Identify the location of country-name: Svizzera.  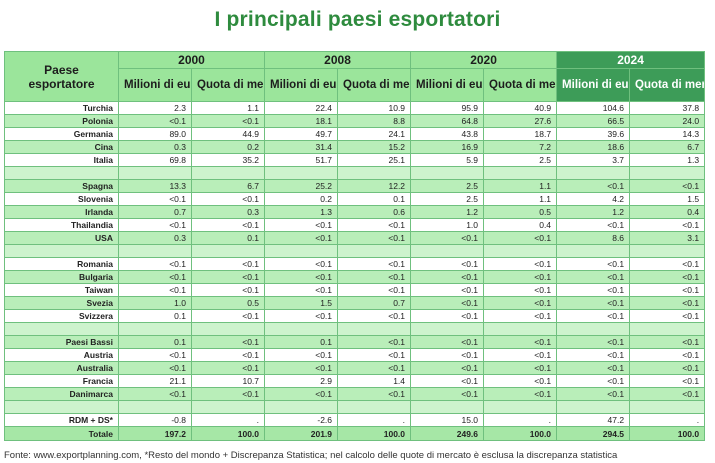
(61, 316).